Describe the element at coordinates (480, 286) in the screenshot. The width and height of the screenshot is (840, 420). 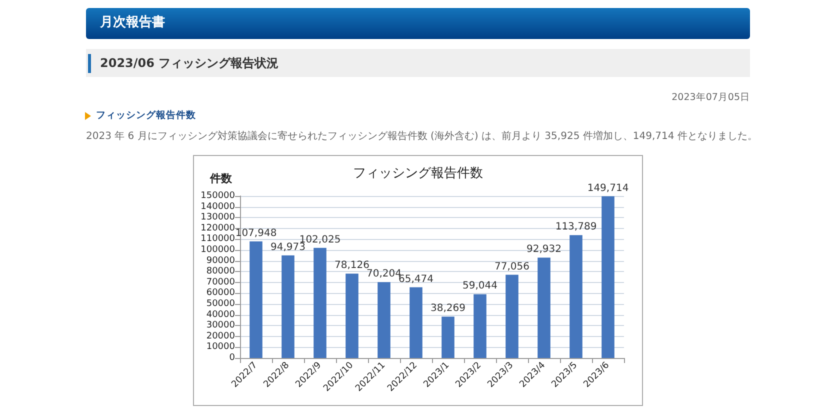
I see `data-label: 59,044` at that location.